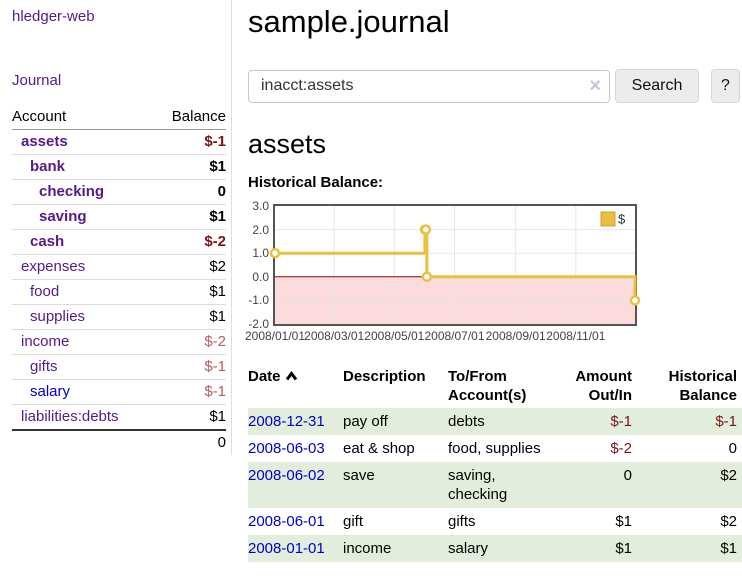 Image resolution: width=742 pixels, height=582 pixels. Describe the element at coordinates (119, 367) in the screenshot. I see `account-row: gifts $-1` at that location.